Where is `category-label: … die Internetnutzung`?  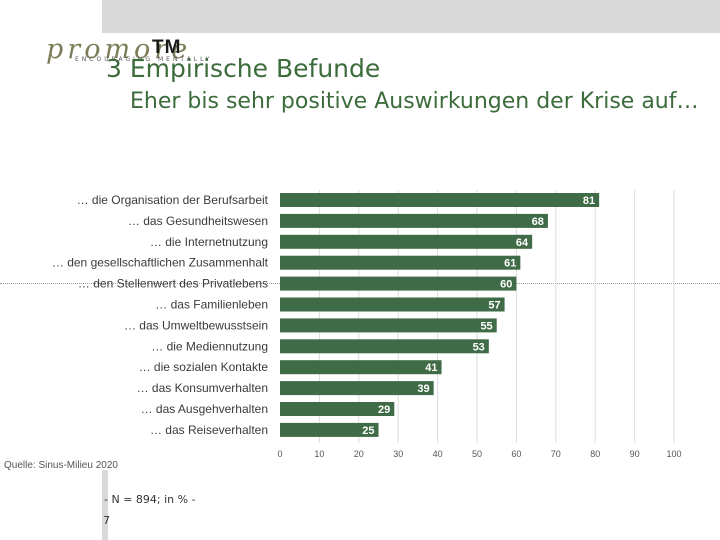 category-label: … die Internetnutzung is located at coordinates (209, 242).